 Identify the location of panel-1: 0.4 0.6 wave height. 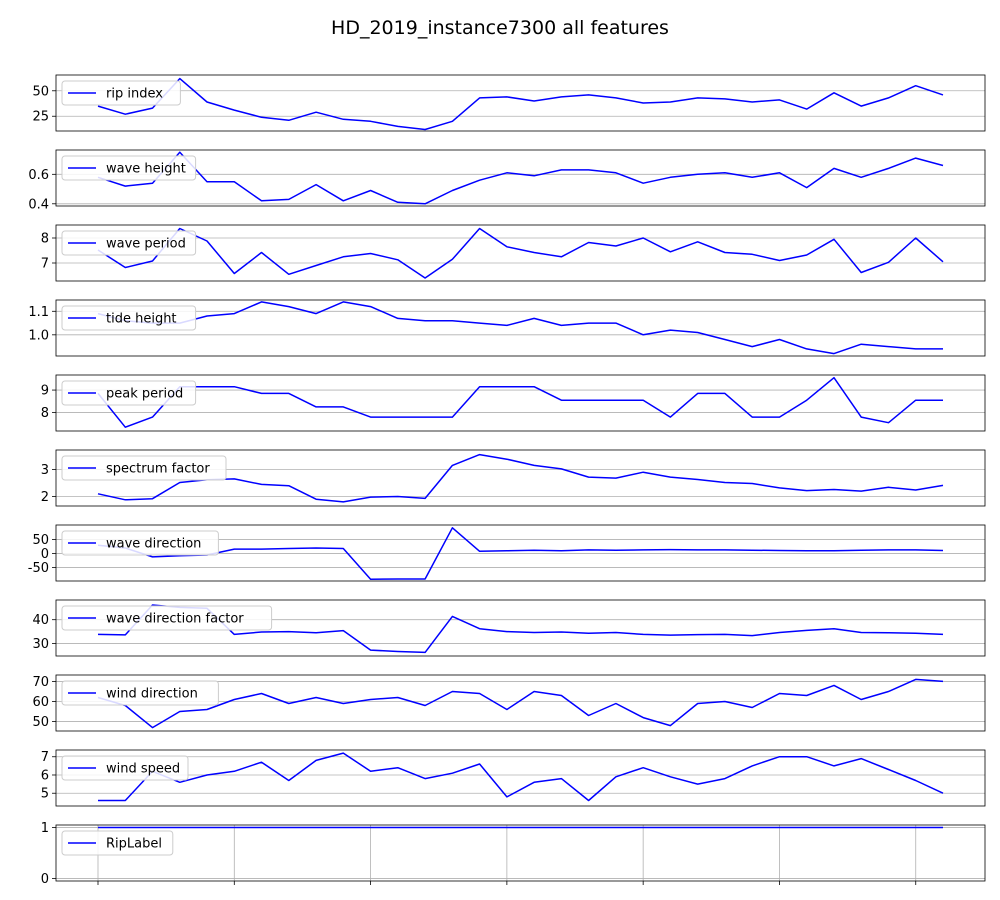
(507, 180).